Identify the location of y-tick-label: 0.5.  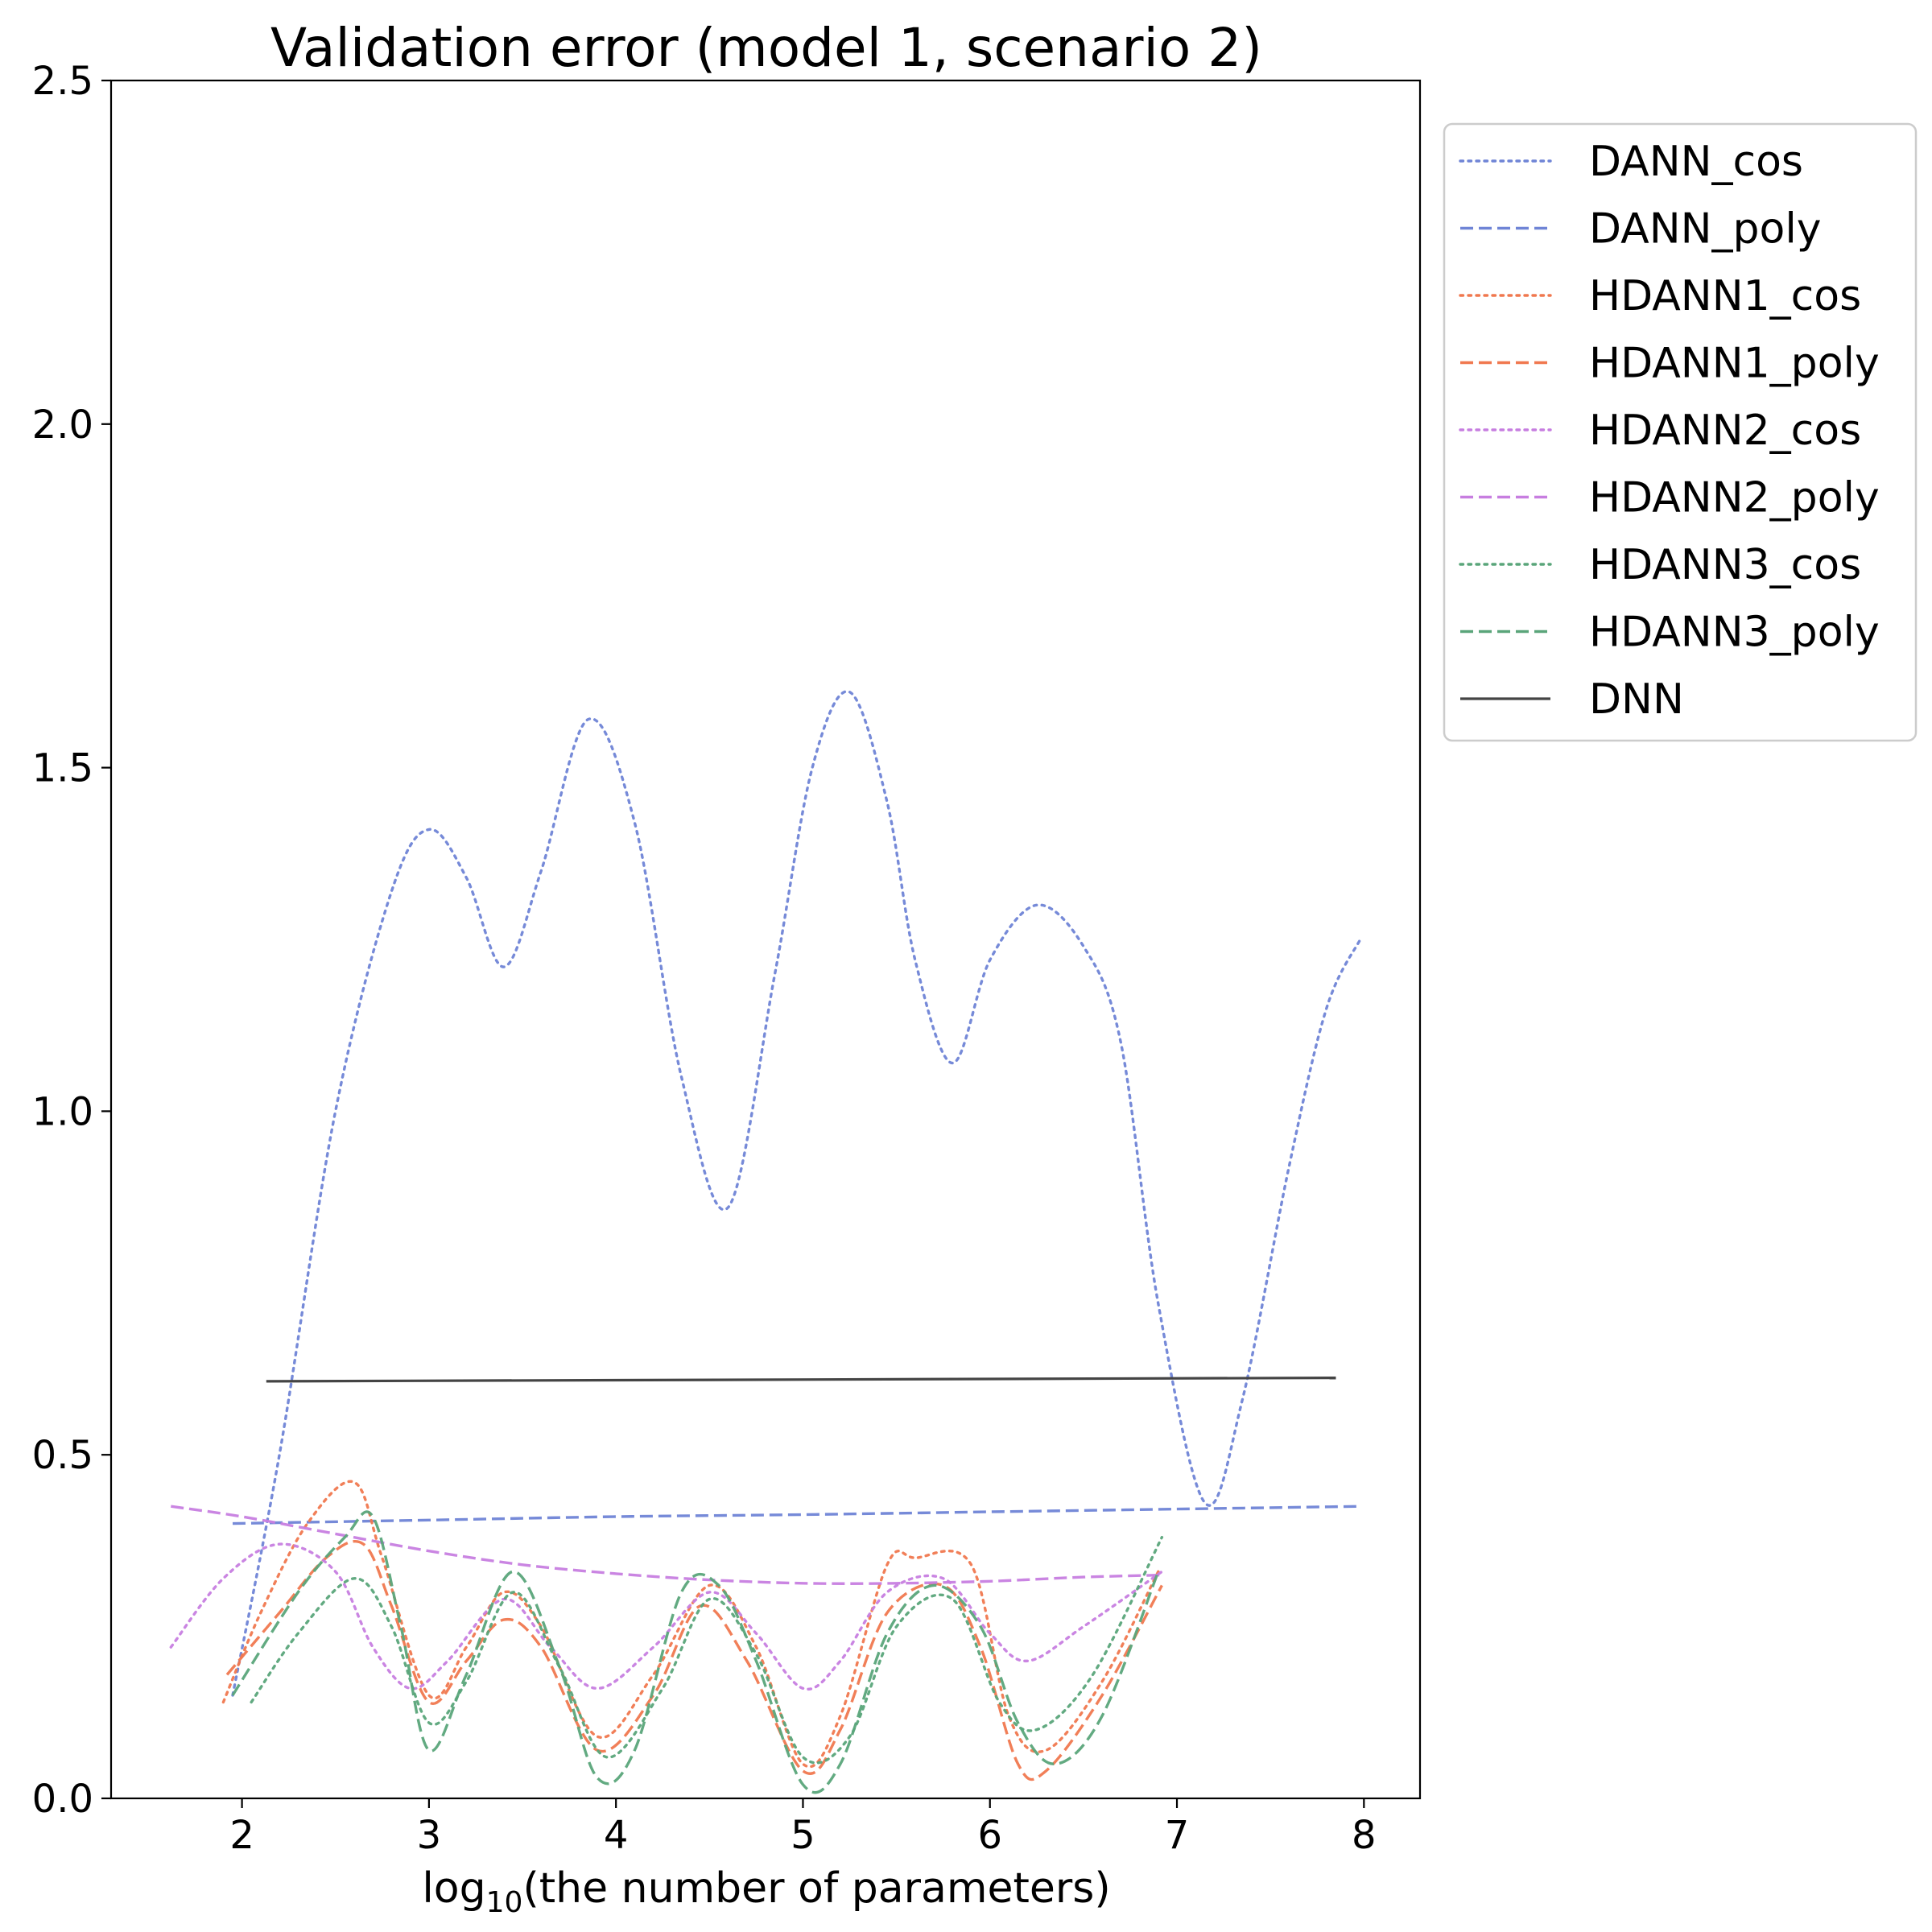
(62, 1455).